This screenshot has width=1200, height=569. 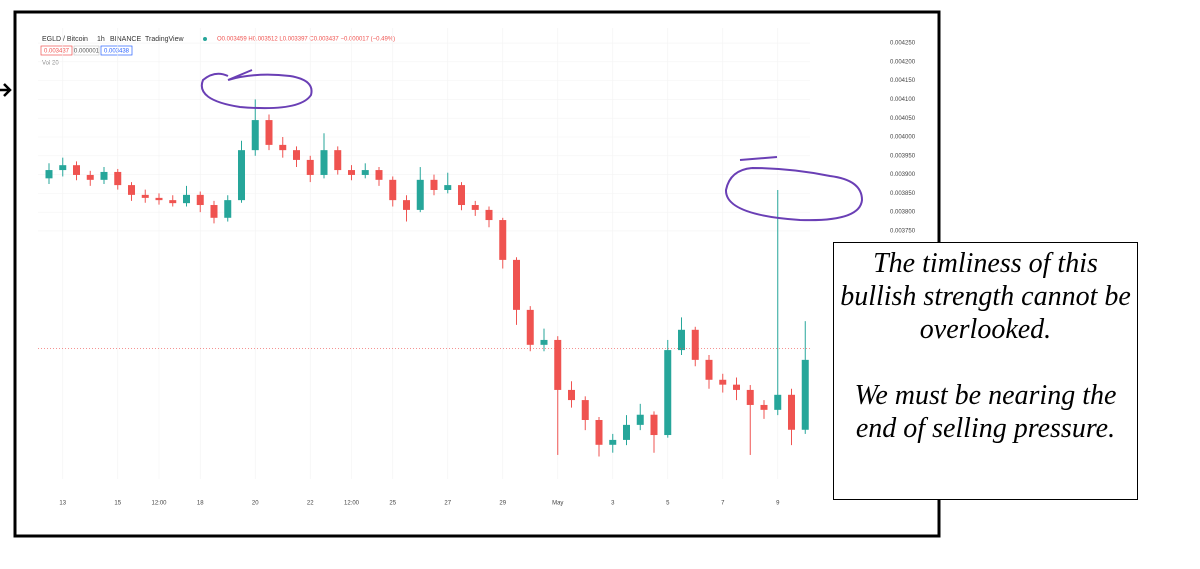 I want to click on highlight-circle, so click(x=256, y=89).